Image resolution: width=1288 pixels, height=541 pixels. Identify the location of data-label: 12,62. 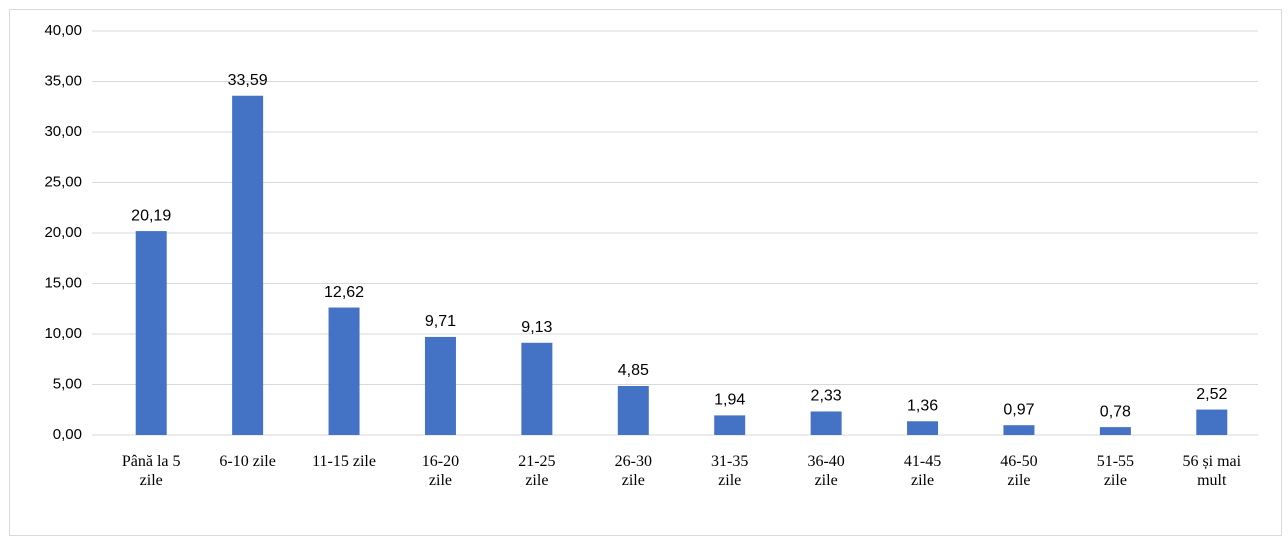
(344, 292).